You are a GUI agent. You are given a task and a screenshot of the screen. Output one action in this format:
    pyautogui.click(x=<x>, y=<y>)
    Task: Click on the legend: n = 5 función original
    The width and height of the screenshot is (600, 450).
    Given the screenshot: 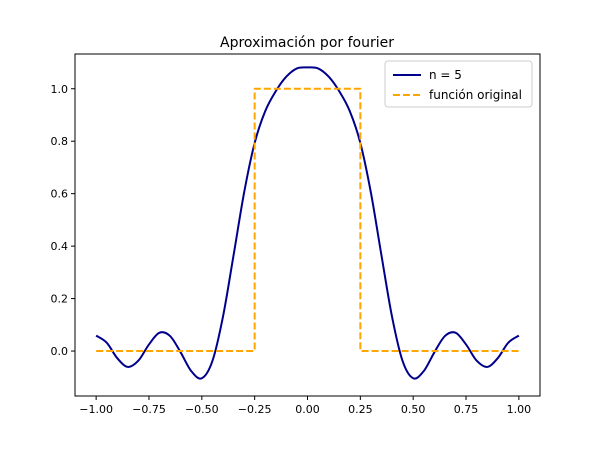 What is the action you would take?
    pyautogui.click(x=458, y=84)
    